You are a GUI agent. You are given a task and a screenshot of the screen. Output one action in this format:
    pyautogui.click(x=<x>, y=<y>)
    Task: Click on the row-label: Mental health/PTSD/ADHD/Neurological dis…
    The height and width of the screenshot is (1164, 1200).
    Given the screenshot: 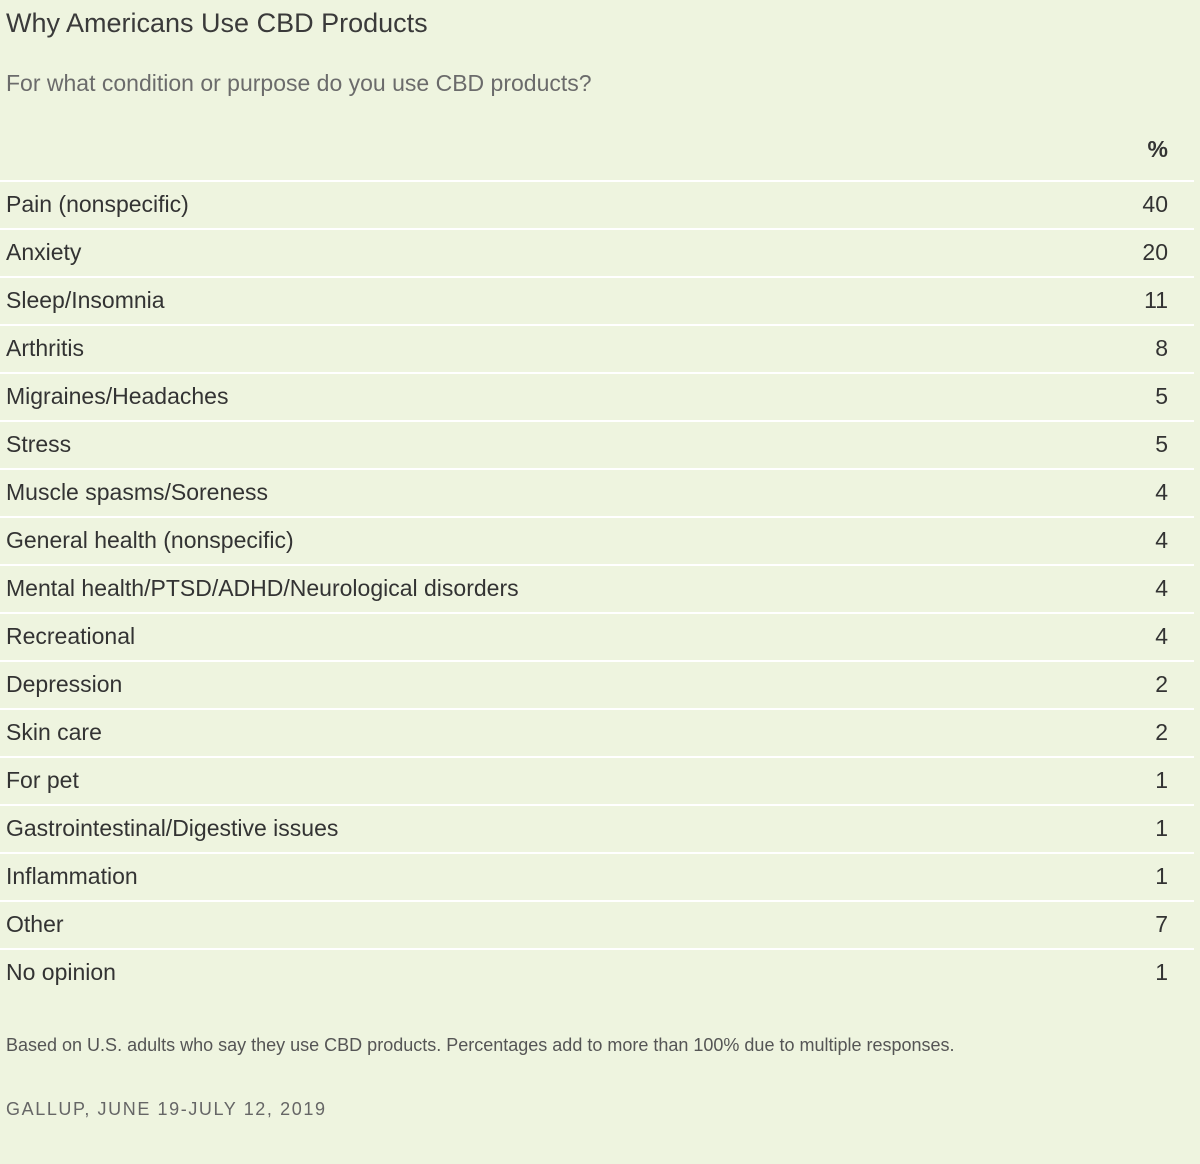 What is the action you would take?
    pyautogui.click(x=262, y=588)
    